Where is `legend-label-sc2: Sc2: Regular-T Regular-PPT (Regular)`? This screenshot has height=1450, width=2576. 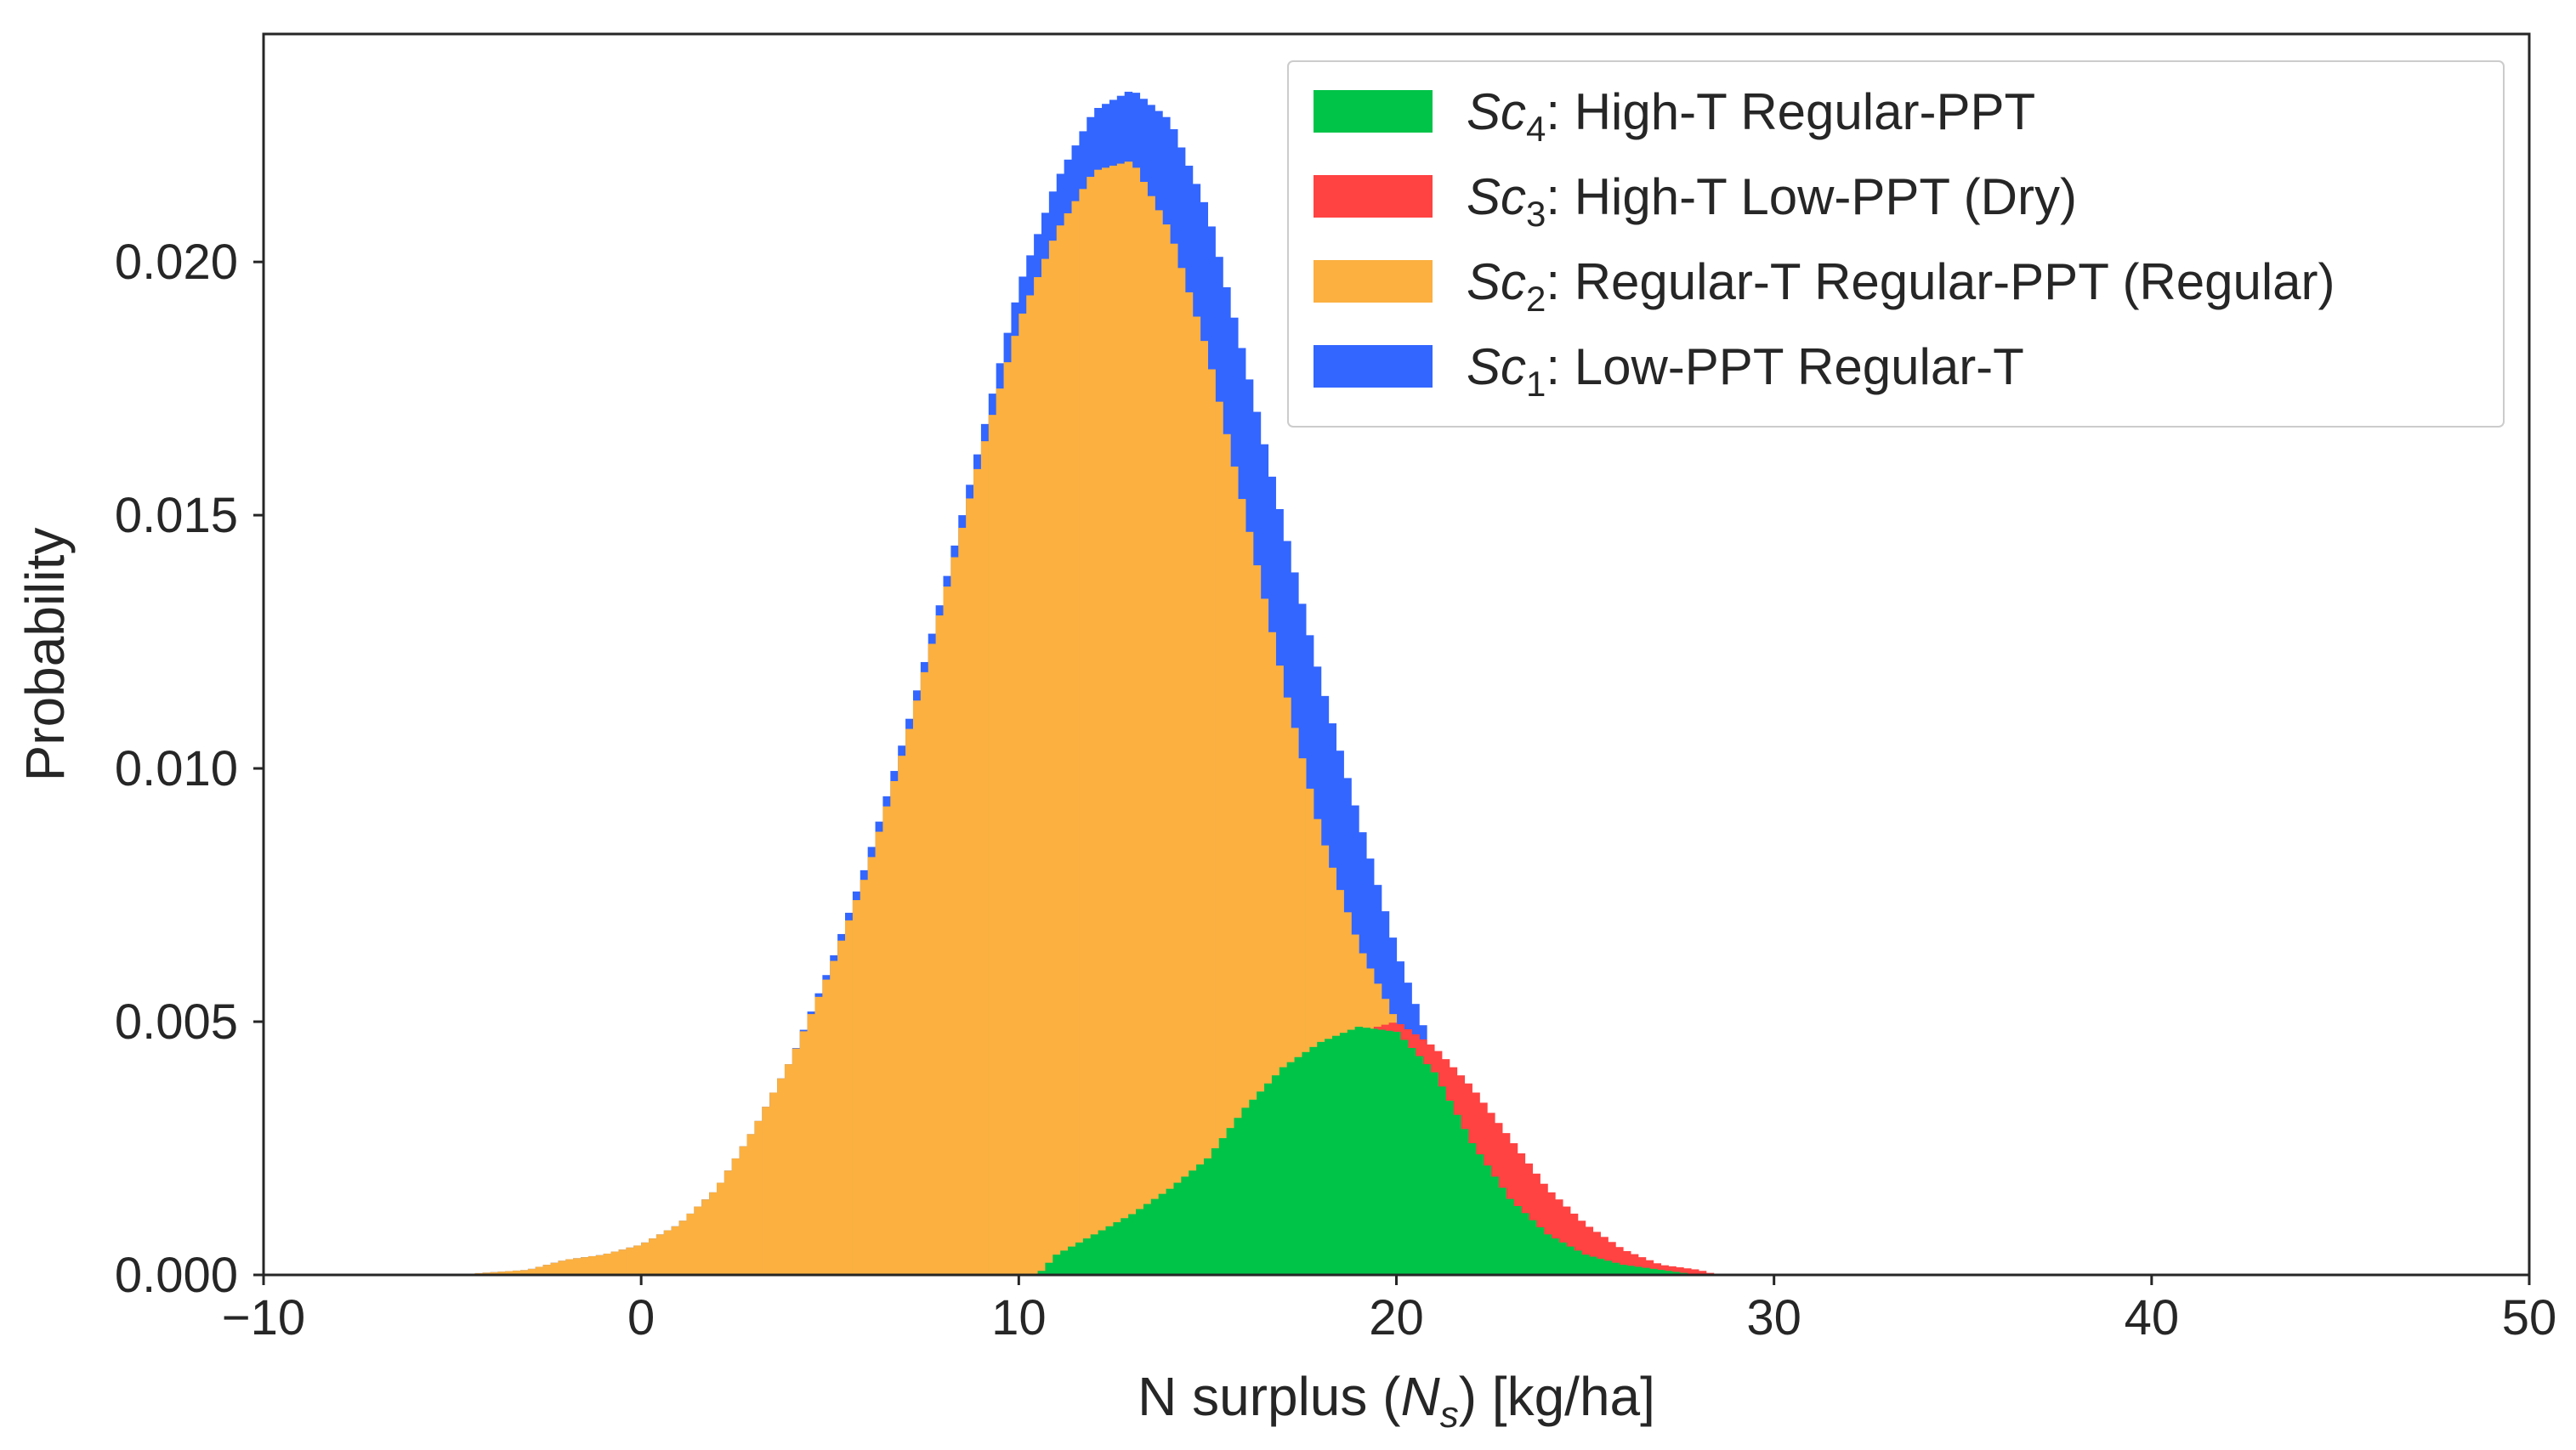
legend-label-sc2: Sc2: Regular-T Regular-PPT (Regular) is located at coordinates (1901, 286).